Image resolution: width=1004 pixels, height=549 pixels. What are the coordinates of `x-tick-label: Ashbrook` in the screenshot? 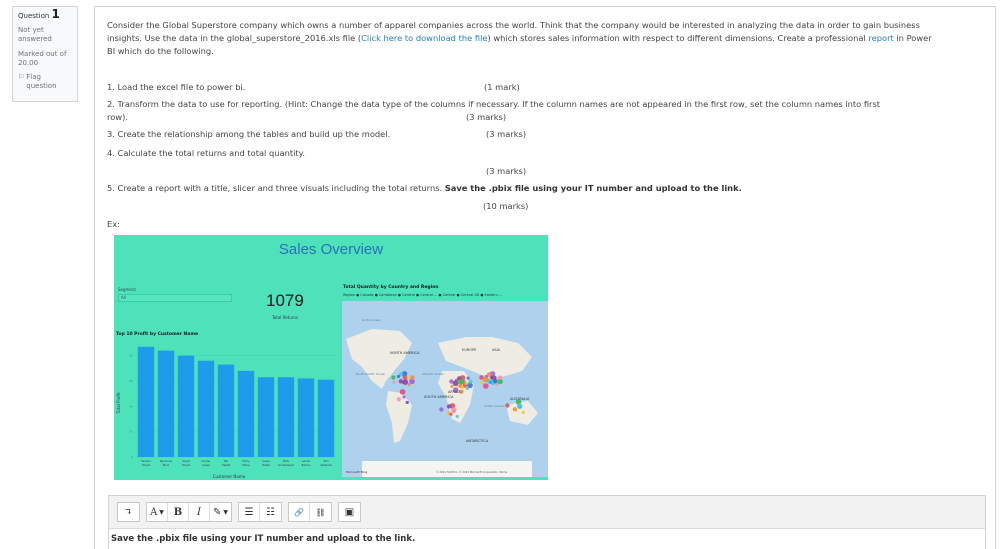 It's located at (326, 465).